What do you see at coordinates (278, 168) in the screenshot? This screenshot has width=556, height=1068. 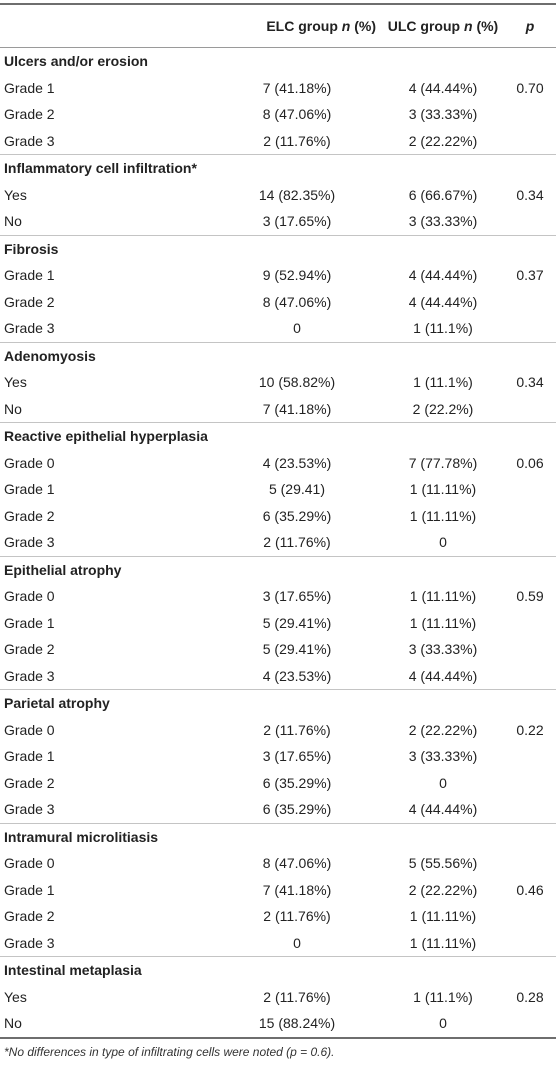 I see `section-header-row: Inflammatory cell infiltration*` at bounding box center [278, 168].